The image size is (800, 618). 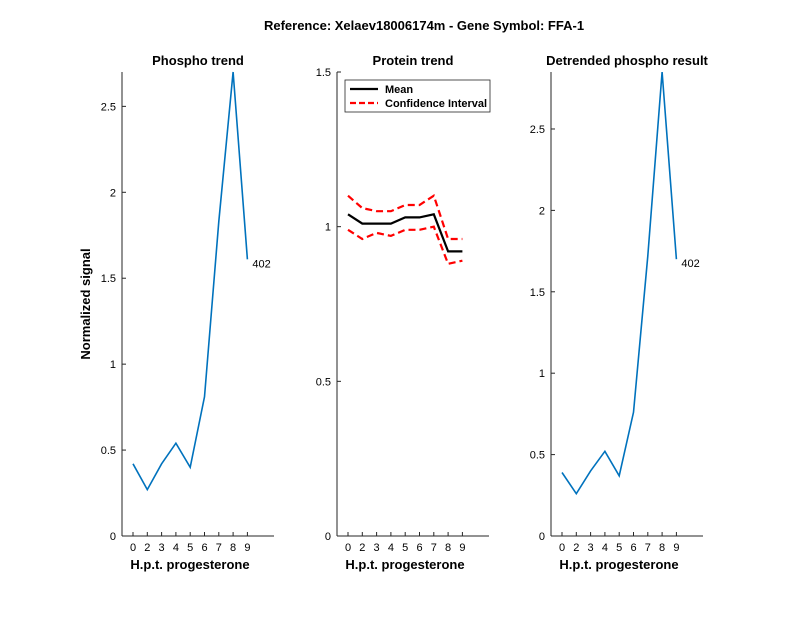 I want to click on protein-xtick-label: 5, so click(x=405, y=548).